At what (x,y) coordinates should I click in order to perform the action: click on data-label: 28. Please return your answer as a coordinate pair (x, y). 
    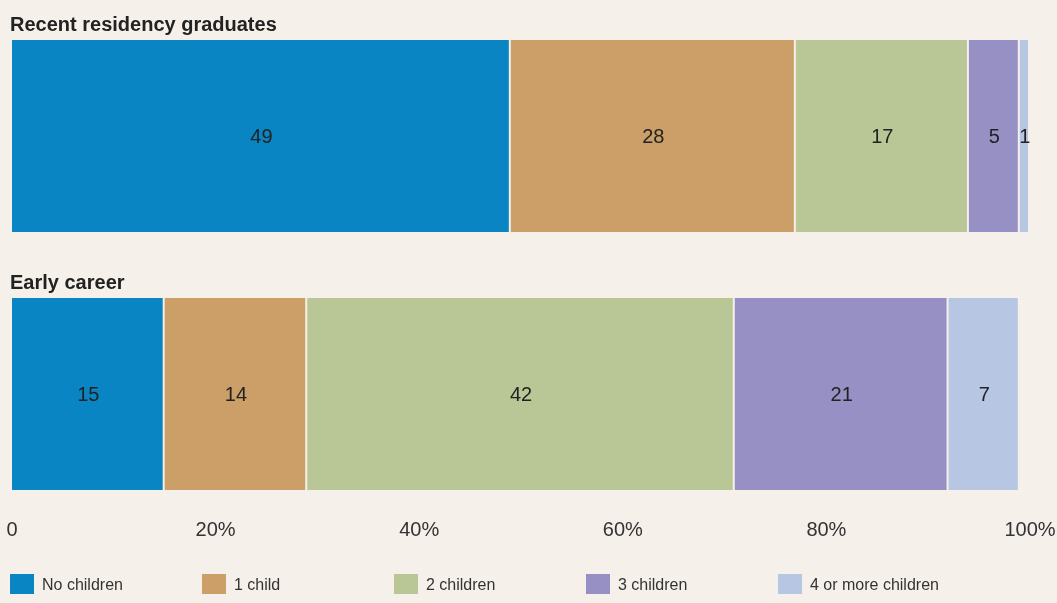
    Looking at the image, I should click on (653, 136).